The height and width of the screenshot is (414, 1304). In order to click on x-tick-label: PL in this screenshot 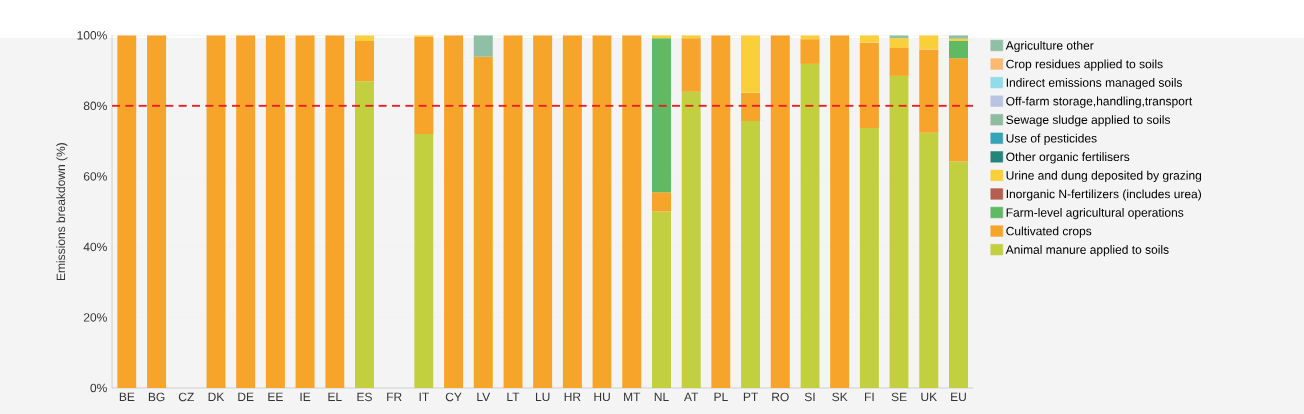, I will do `click(721, 396)`.